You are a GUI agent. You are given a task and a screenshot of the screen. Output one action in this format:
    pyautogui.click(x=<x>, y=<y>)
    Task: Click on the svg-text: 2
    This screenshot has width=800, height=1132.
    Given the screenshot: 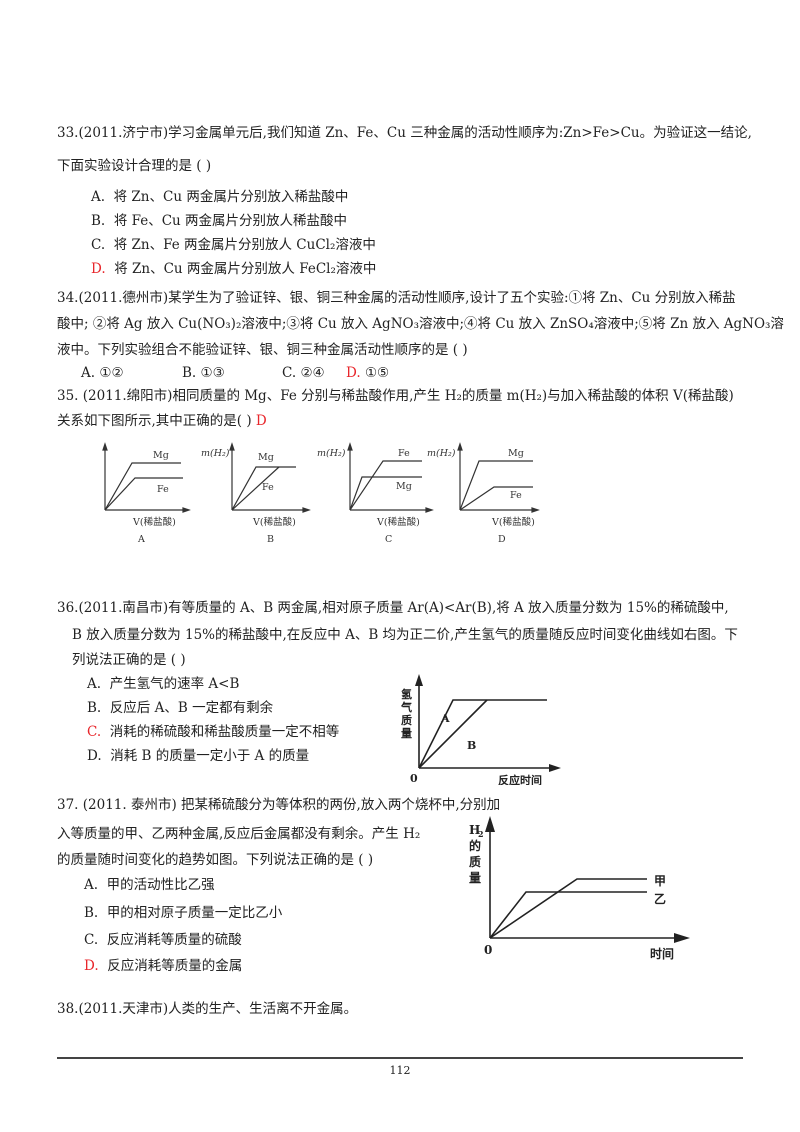 What is the action you would take?
    pyautogui.click(x=481, y=834)
    